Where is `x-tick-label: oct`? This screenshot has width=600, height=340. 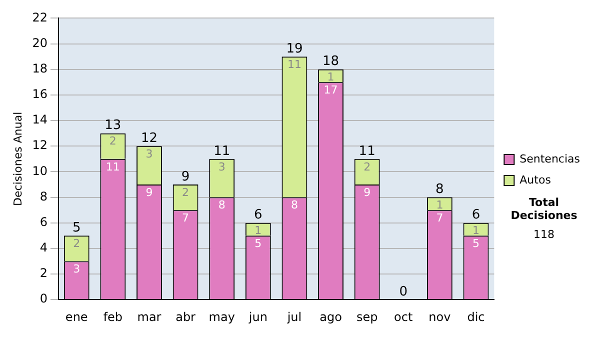
x-tick-label: oct is located at coordinates (403, 317).